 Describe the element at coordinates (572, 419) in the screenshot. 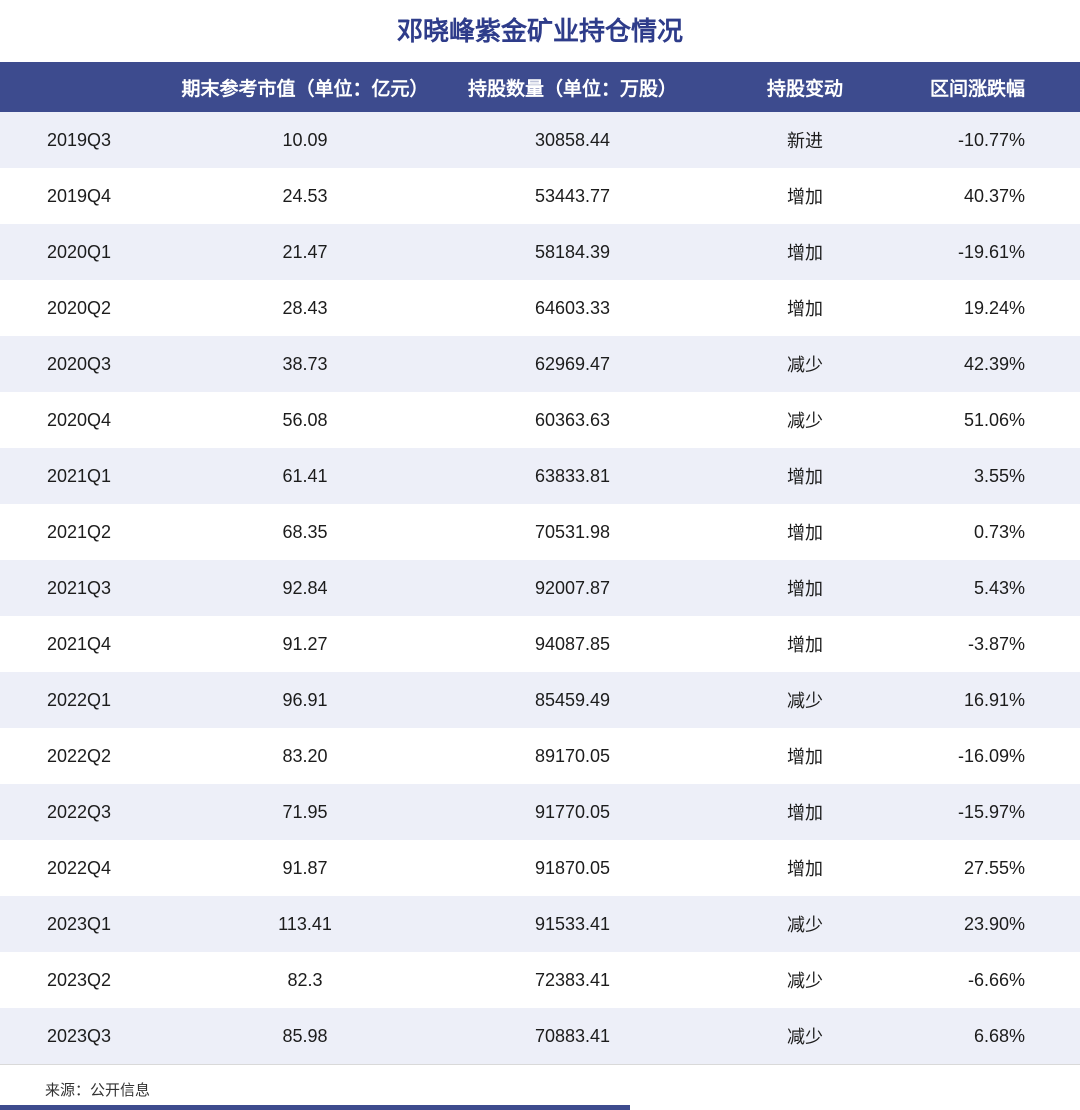

I see `cell-shares: 60363.63` at that location.